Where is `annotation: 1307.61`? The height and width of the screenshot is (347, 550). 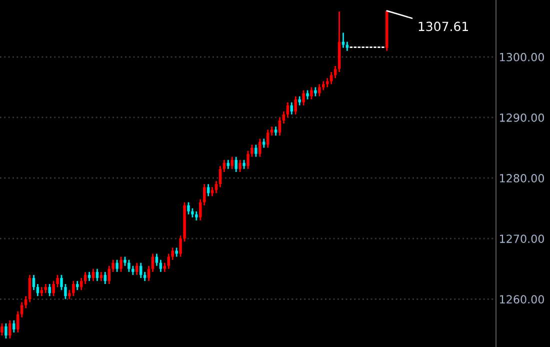
annotation: 1307.61 is located at coordinates (443, 27).